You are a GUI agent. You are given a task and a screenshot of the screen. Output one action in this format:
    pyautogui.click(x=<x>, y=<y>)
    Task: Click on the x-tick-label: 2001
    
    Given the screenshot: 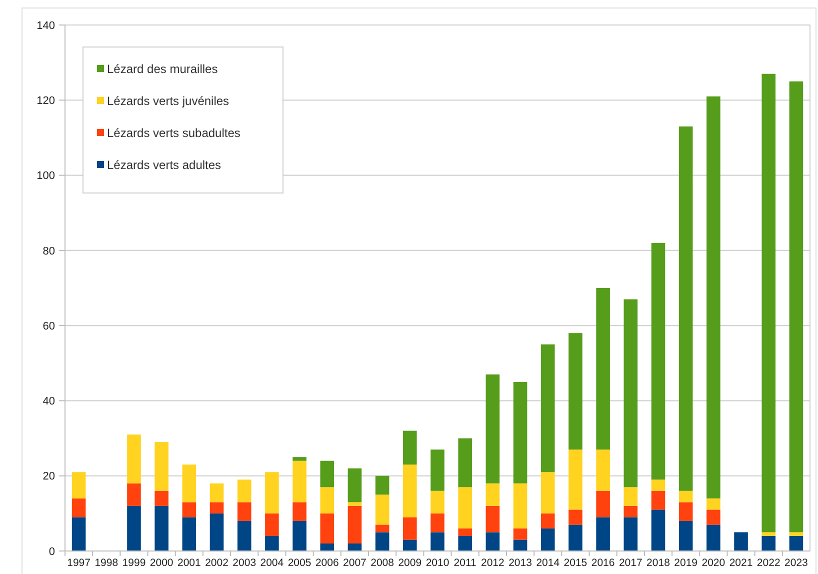 What is the action you would take?
    pyautogui.click(x=189, y=563)
    